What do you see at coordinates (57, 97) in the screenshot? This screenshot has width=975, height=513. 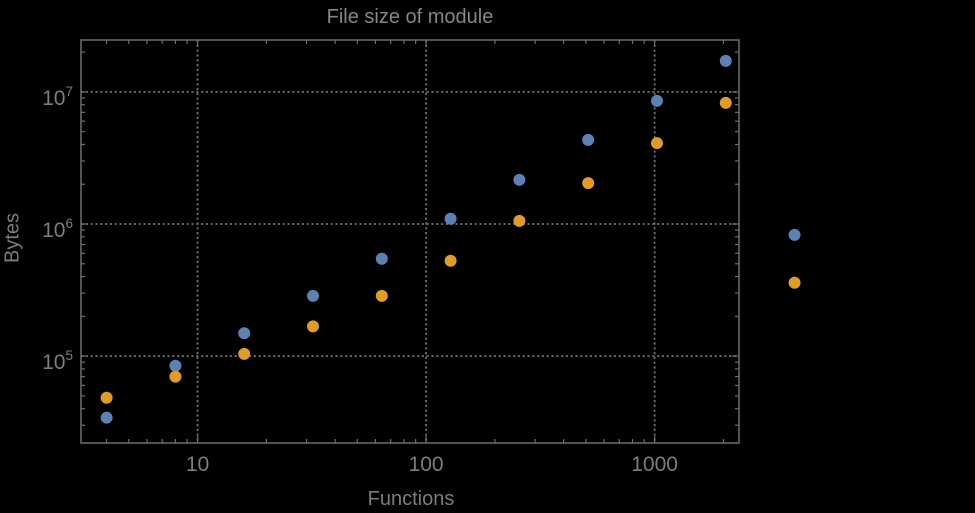 I see `y-tick-label: 10⁷` at bounding box center [57, 97].